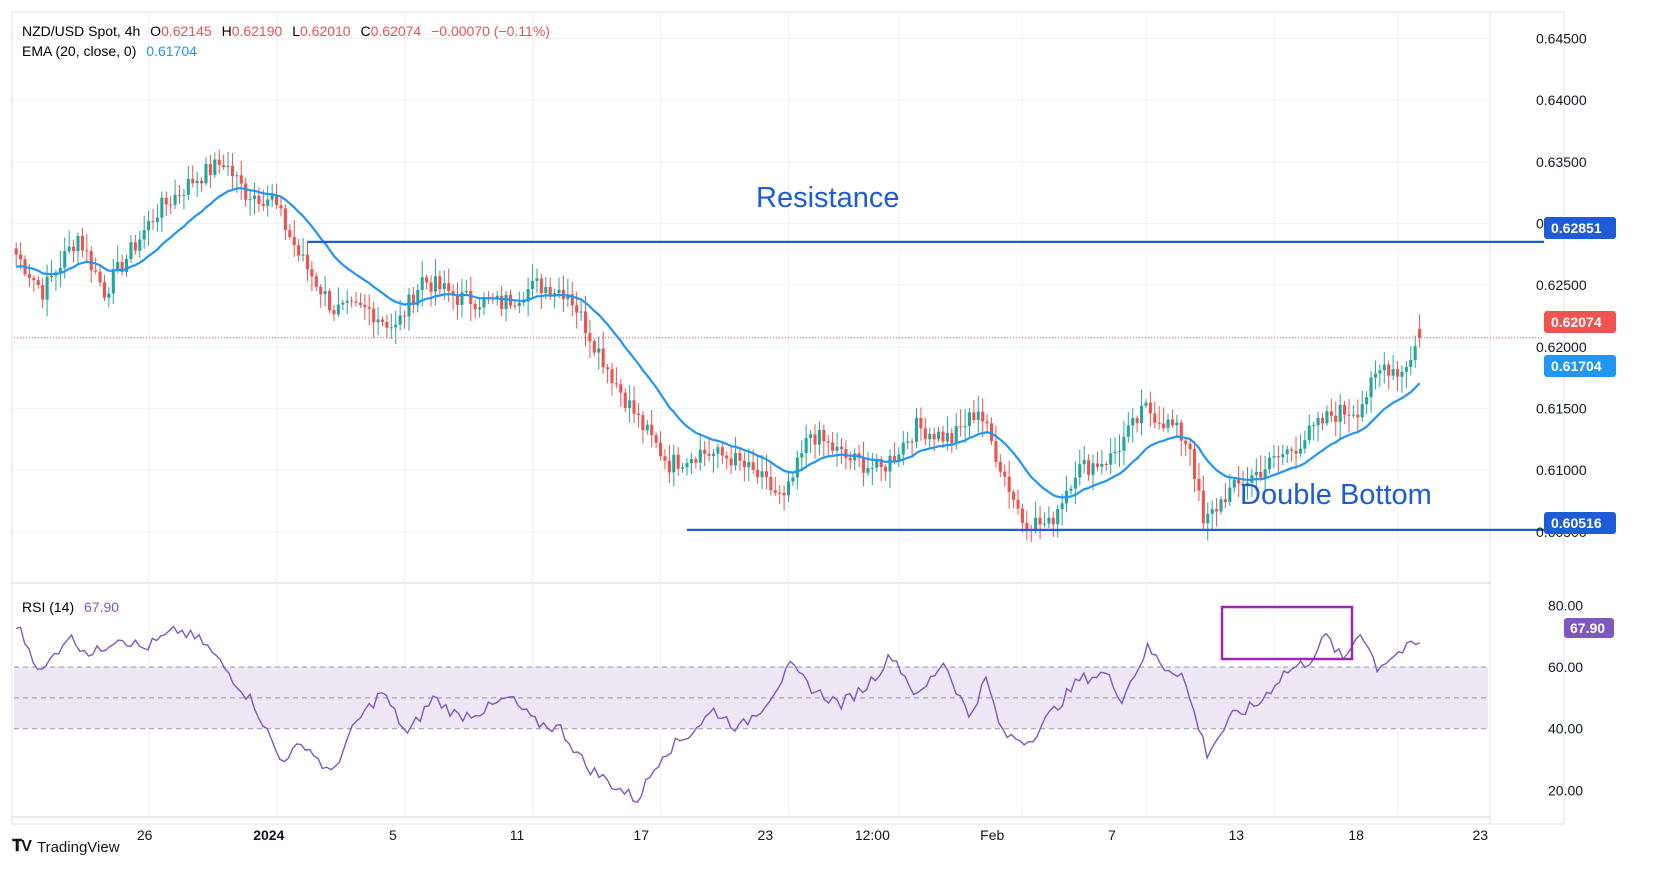 This screenshot has height=874, width=1654. Describe the element at coordinates (133, 31) in the screenshot. I see `interval: 4h` at that location.